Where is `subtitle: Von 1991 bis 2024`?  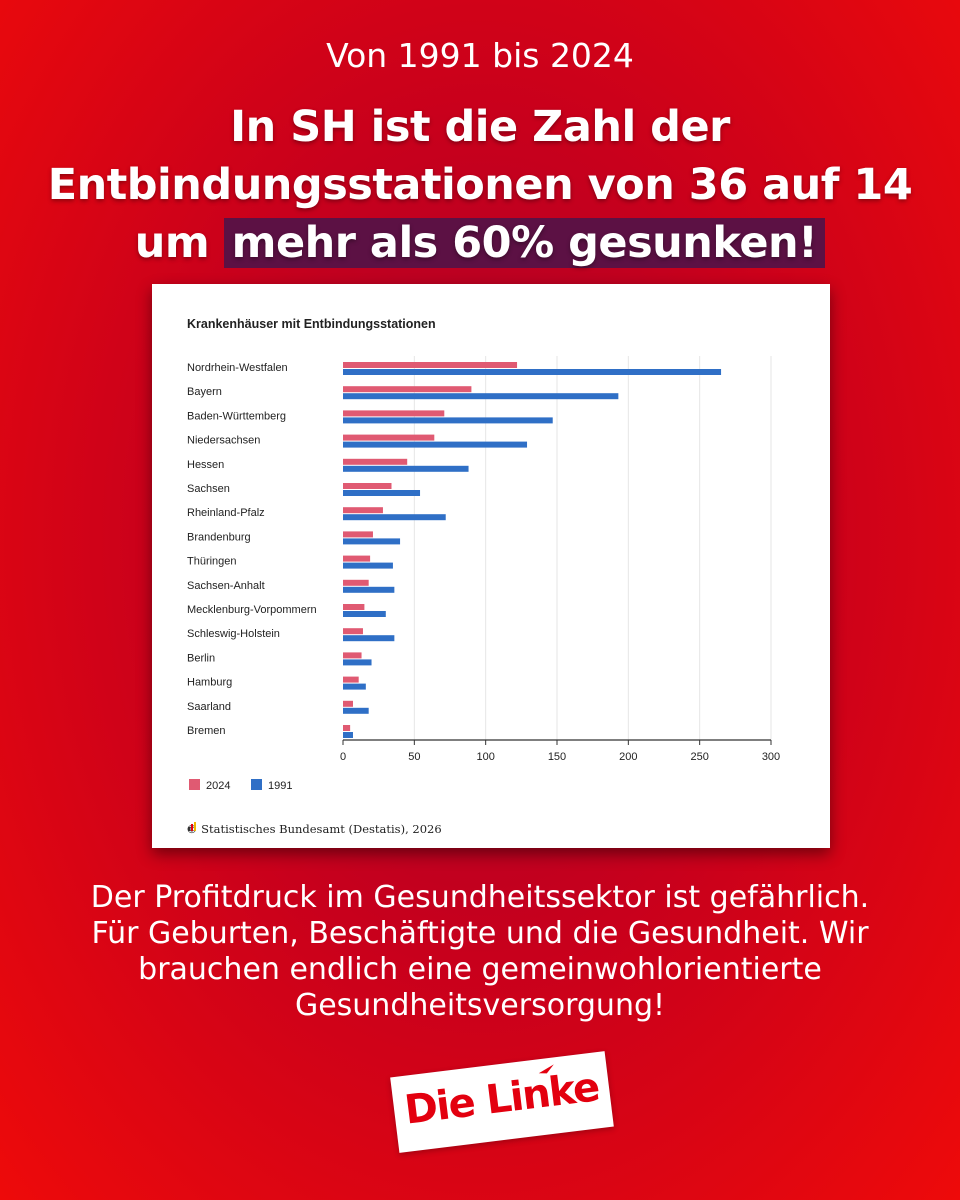 subtitle: Von 1991 bis 2024 is located at coordinates (480, 55).